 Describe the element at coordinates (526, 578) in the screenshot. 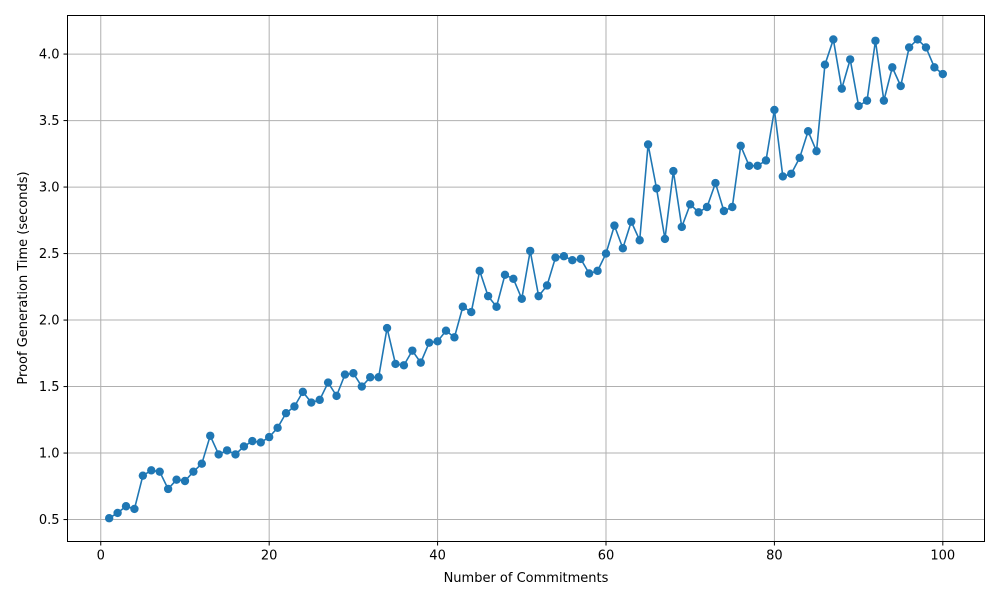

I see `x-axis-label: Number of Commitments` at that location.